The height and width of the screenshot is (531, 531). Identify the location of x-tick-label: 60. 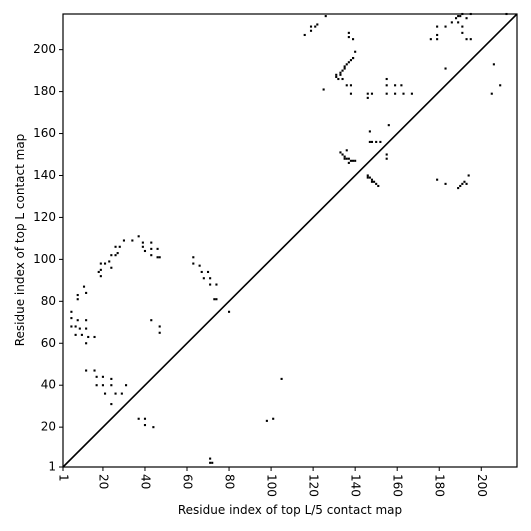
(188, 481).